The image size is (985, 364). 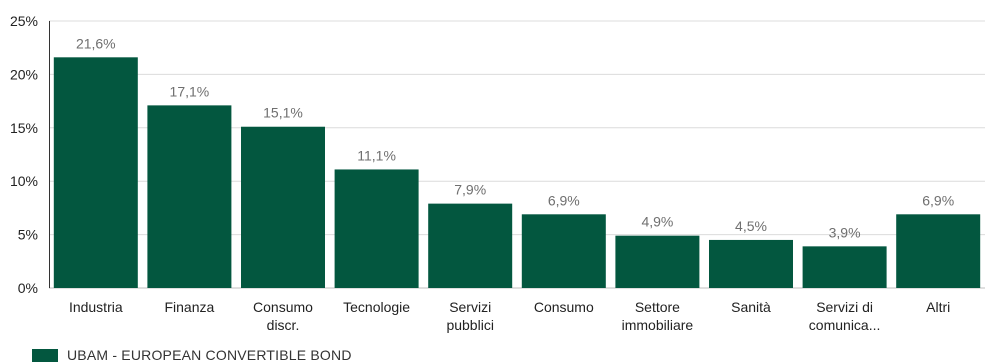 I want to click on x-tick-label: Altri, so click(x=938, y=307).